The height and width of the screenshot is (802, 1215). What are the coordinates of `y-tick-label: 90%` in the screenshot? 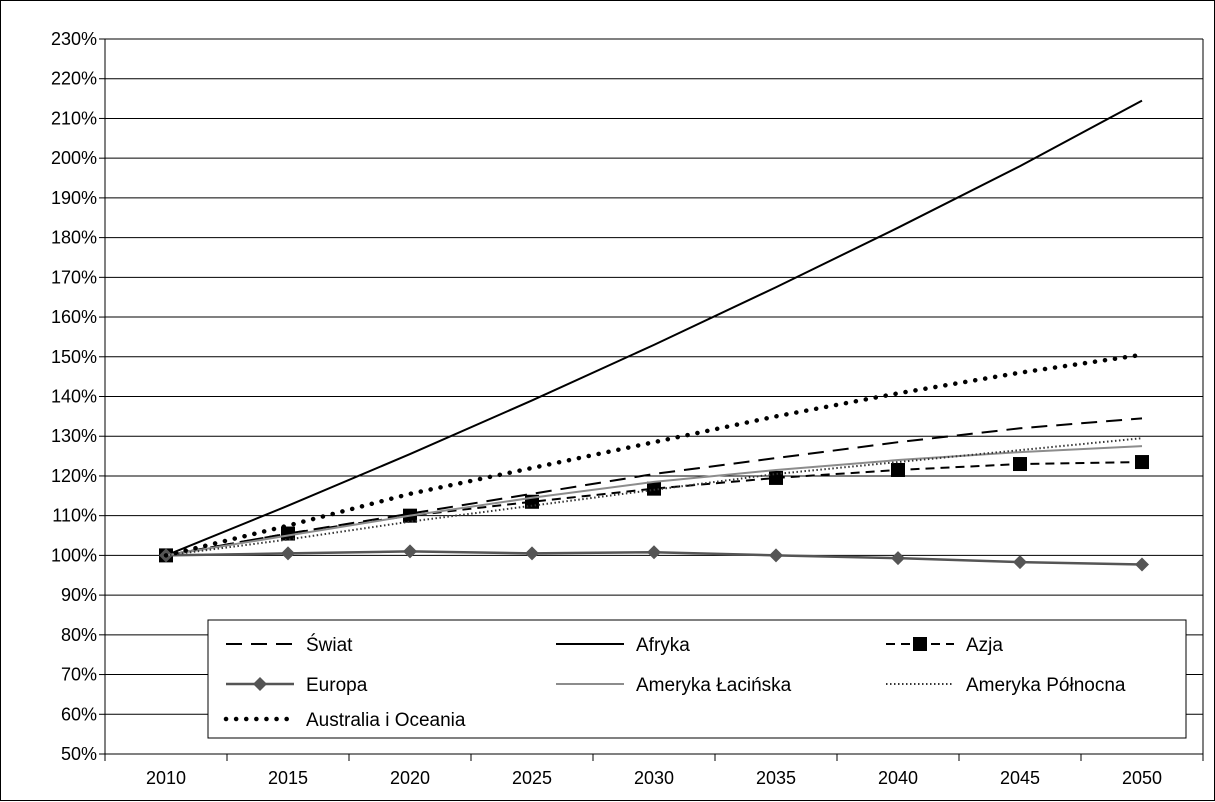 It's located at (79, 595).